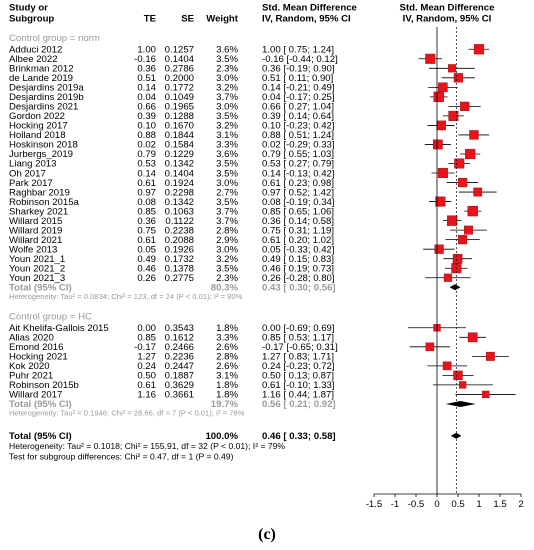 This screenshot has width=534, height=550. I want to click on study-se: 0.1229, so click(179, 154).